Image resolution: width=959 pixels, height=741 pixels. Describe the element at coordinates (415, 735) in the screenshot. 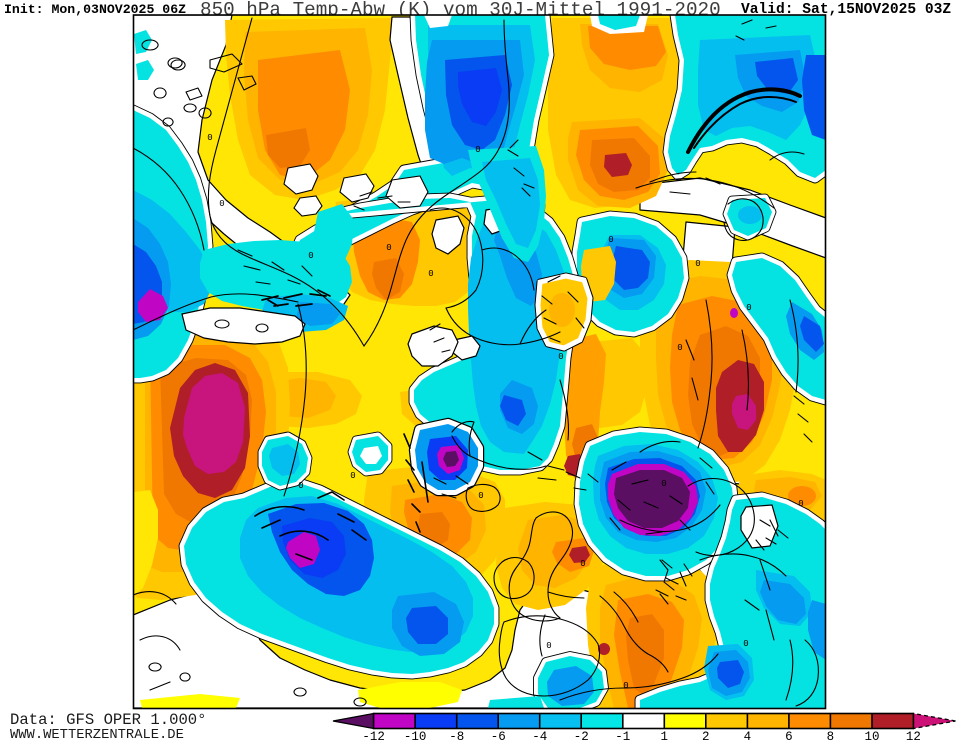

I see `svg-text: -10` at that location.